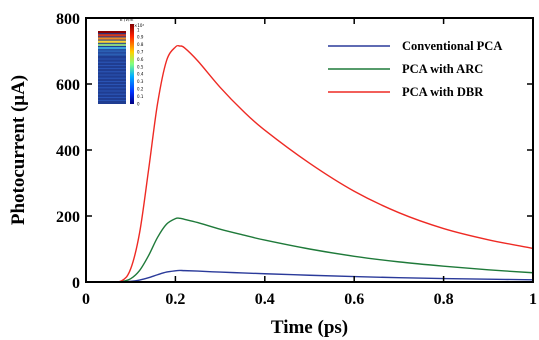  Describe the element at coordinates (68, 19) in the screenshot. I see `y-tick-label: 800` at that location.